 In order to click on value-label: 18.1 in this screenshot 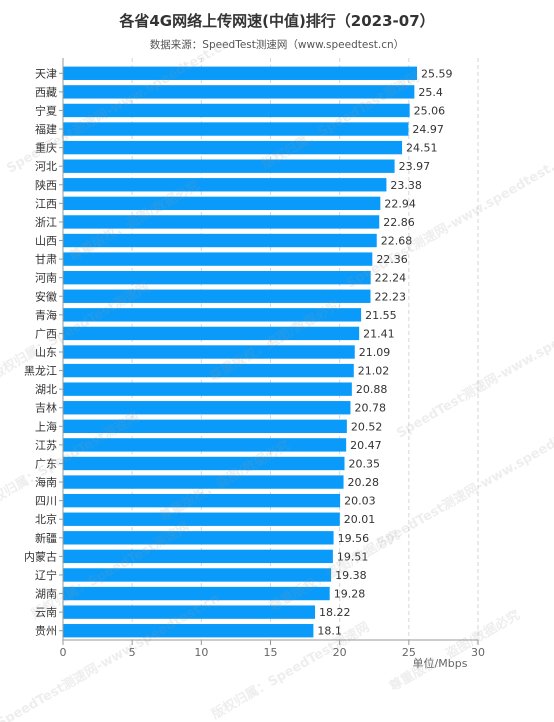, I will do `click(329, 631)`.